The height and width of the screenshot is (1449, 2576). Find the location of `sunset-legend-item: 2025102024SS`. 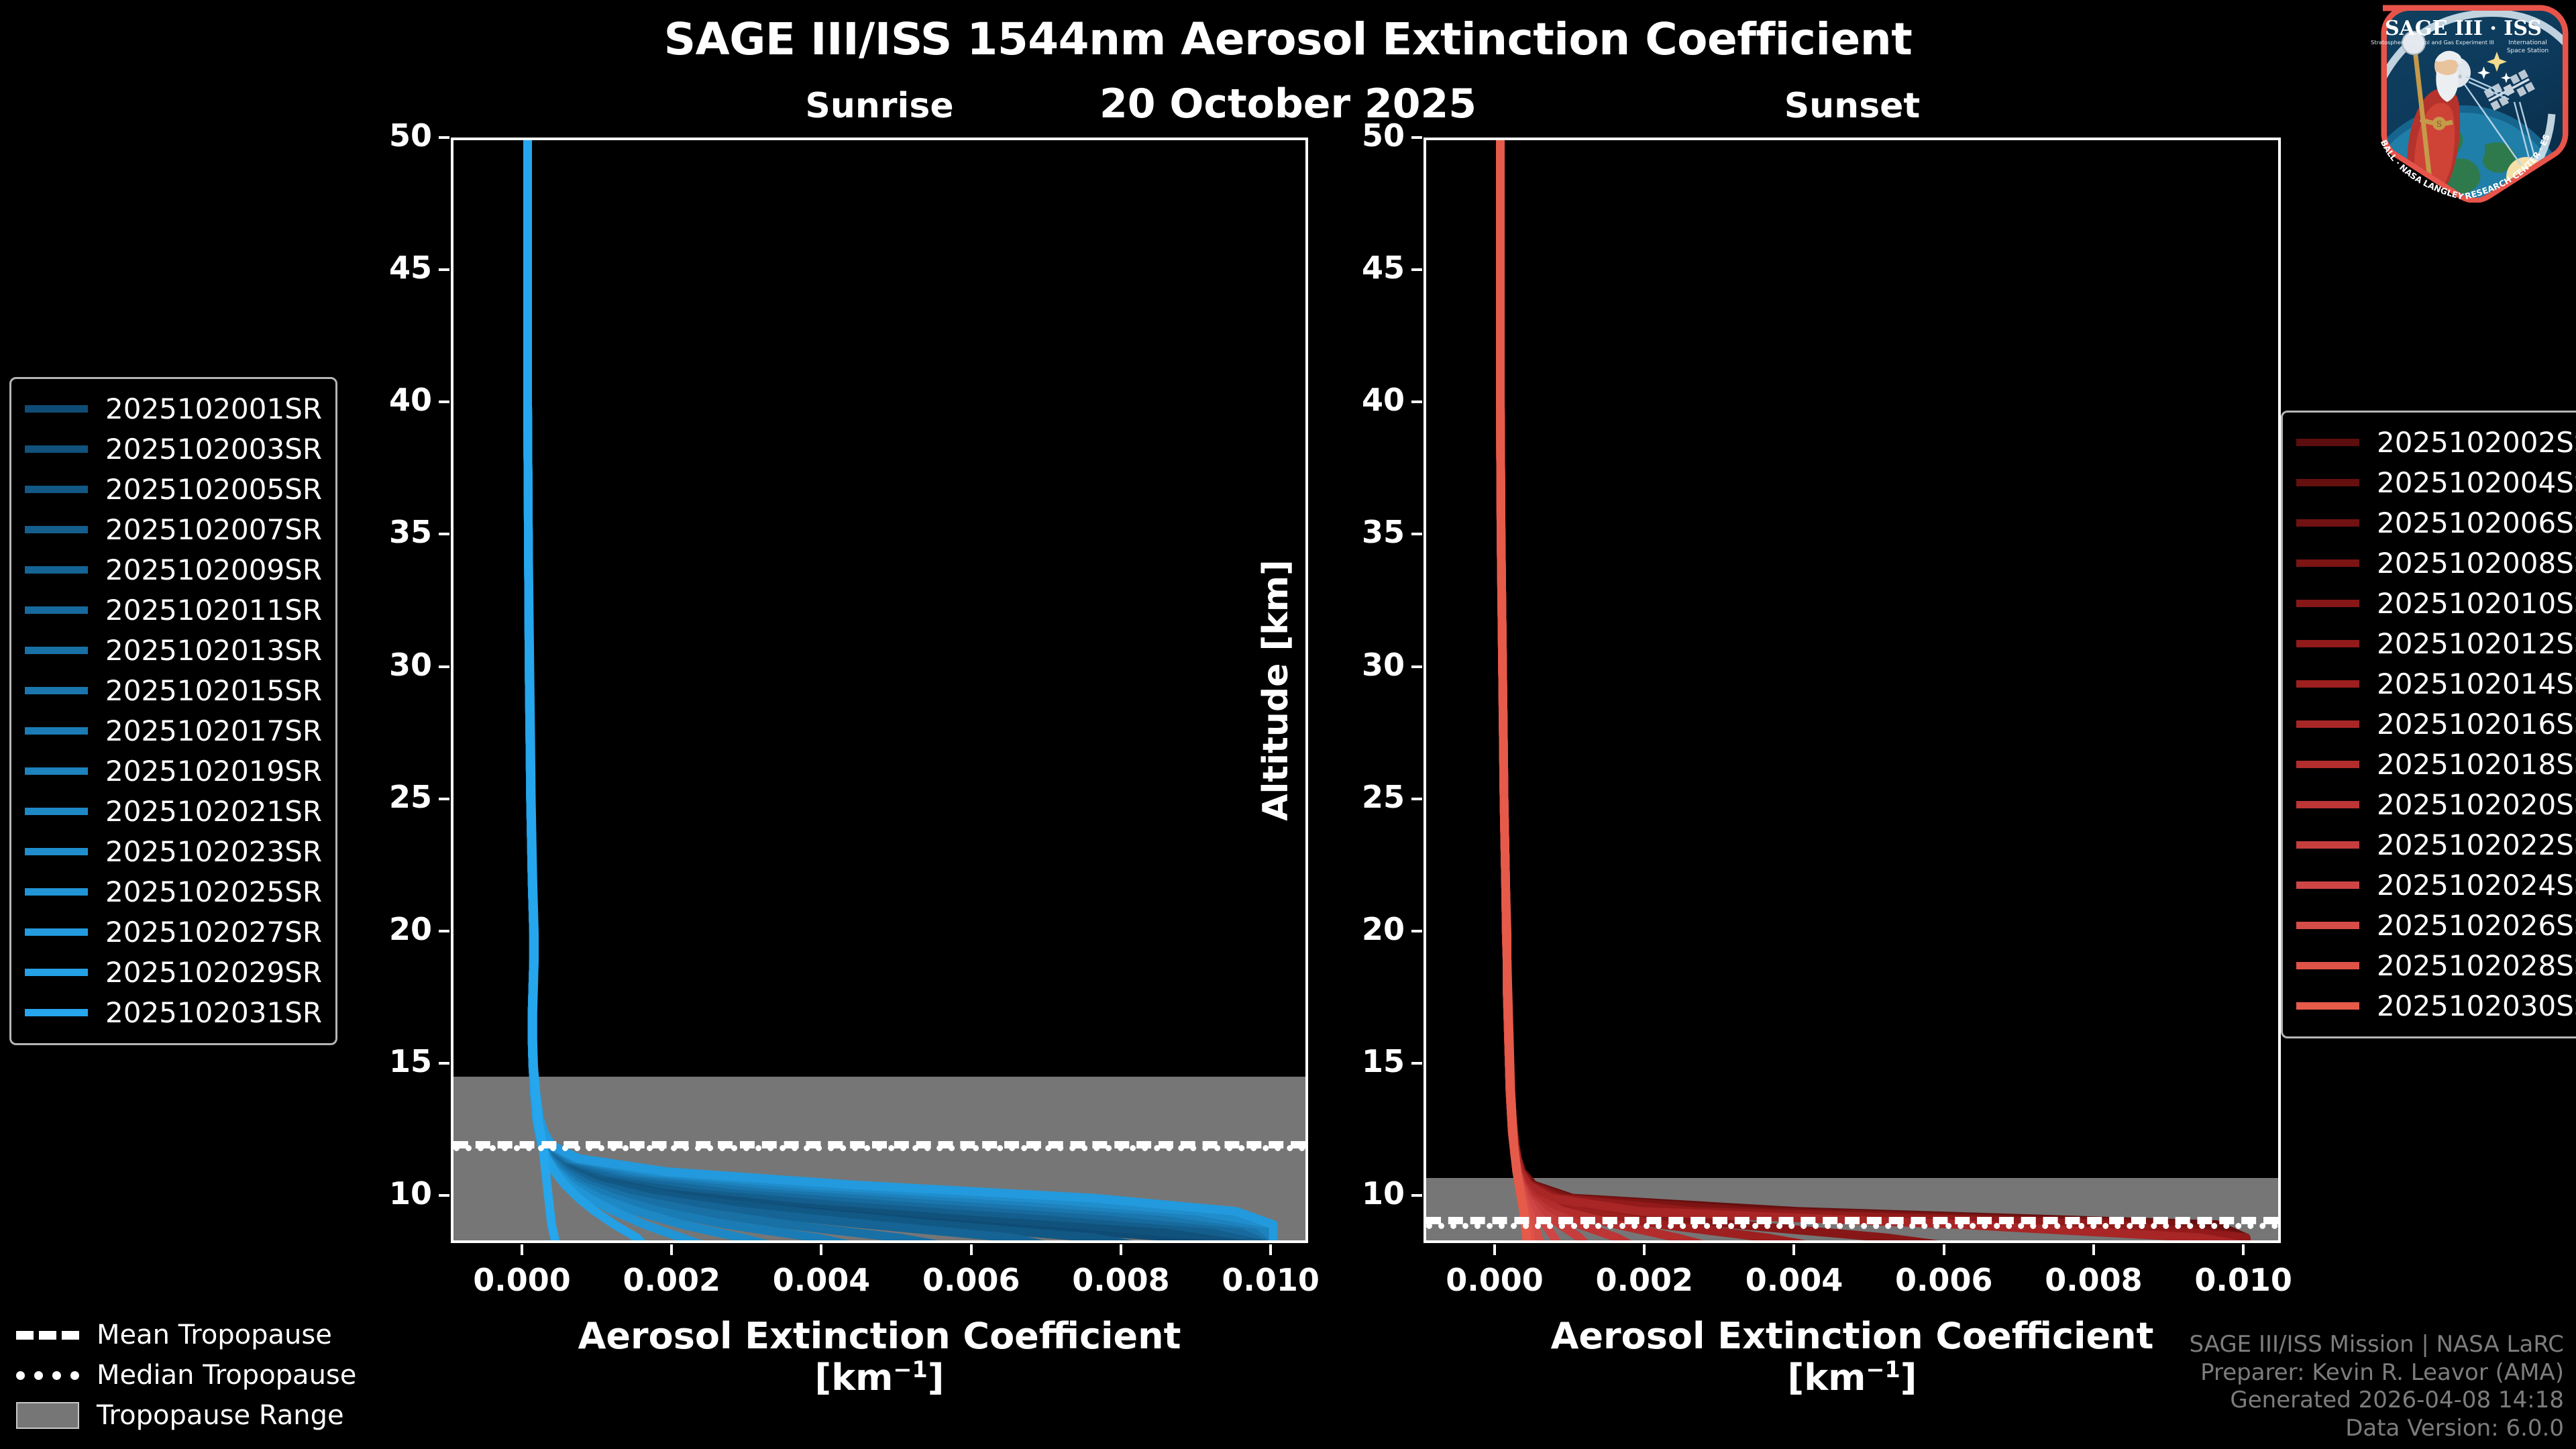

sunset-legend-item: 2025102024SS is located at coordinates (2436, 885).